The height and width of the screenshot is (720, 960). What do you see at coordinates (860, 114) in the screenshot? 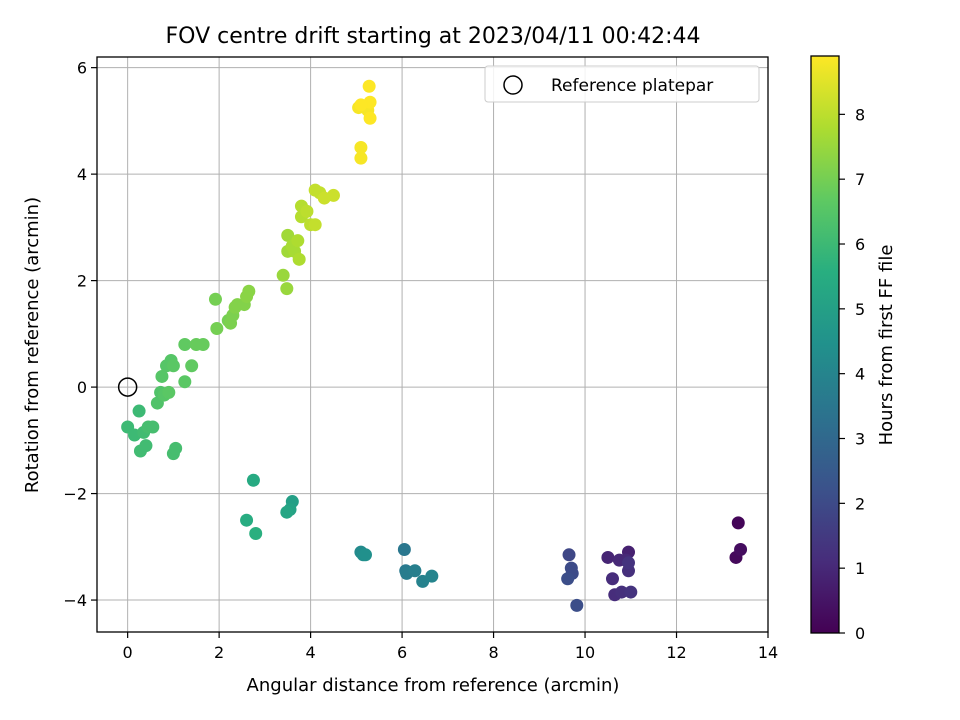
I see `colorbar-tick-label: 8` at bounding box center [860, 114].